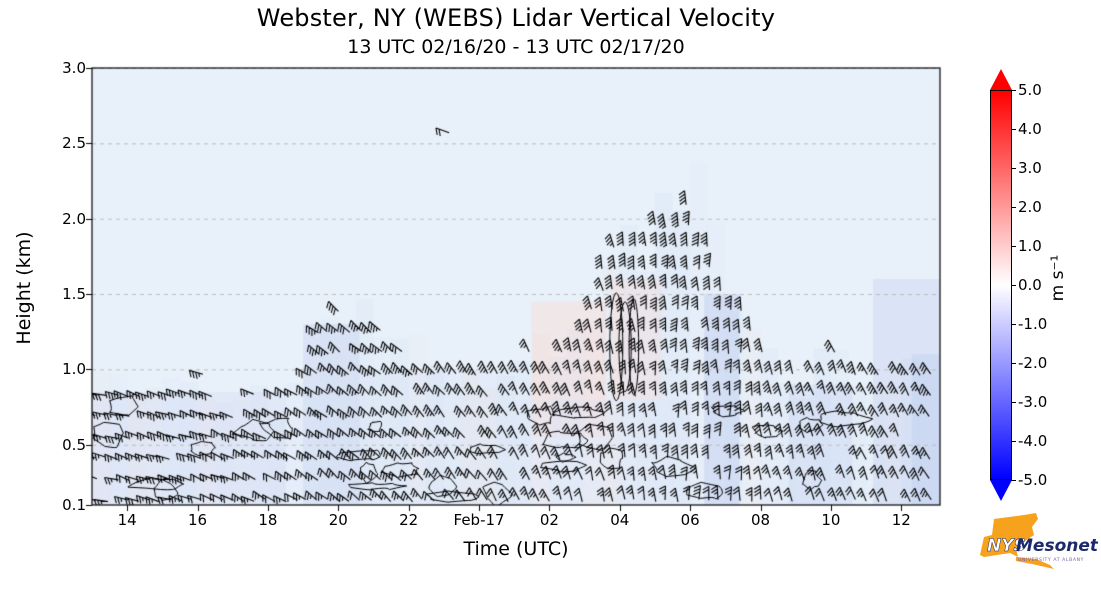 The image size is (1101, 600). What do you see at coordinates (1030, 285) in the screenshot?
I see `colorbar-tick-label: 0.0` at bounding box center [1030, 285].